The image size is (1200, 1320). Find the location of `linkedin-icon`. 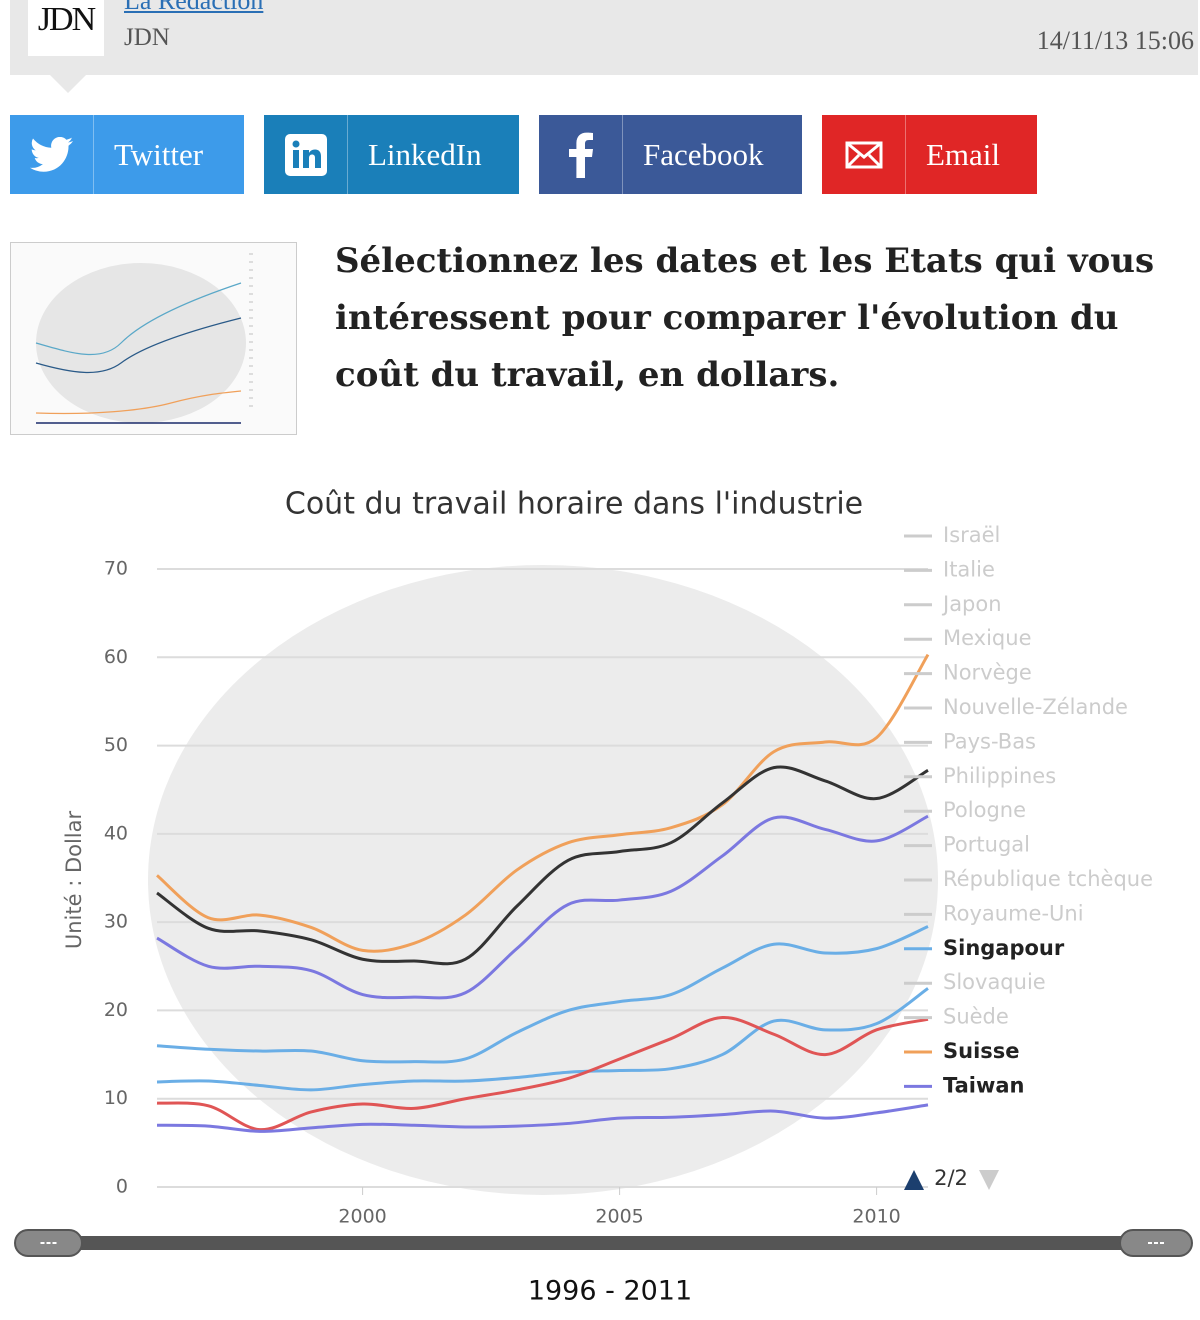

linkedin-icon is located at coordinates (306, 154).